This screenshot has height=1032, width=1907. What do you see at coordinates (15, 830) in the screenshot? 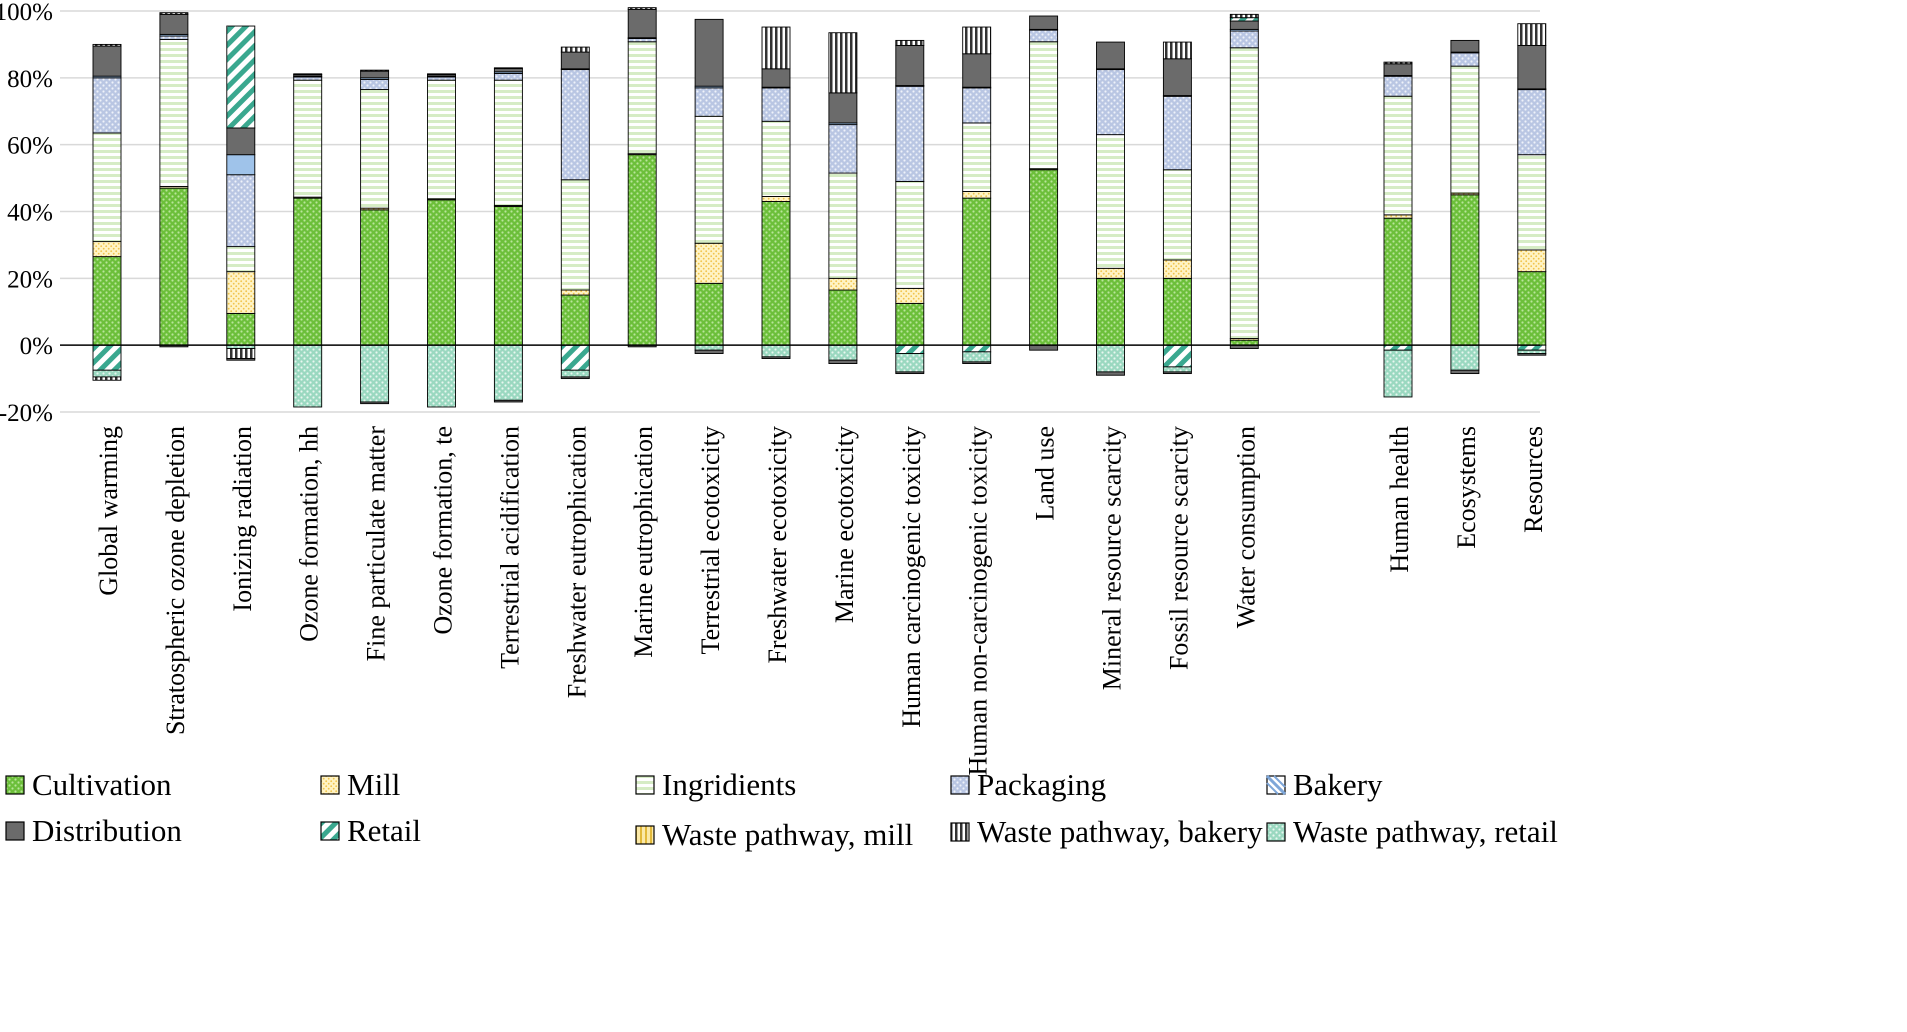
I see `legend-swatch-distribution` at bounding box center [15, 830].